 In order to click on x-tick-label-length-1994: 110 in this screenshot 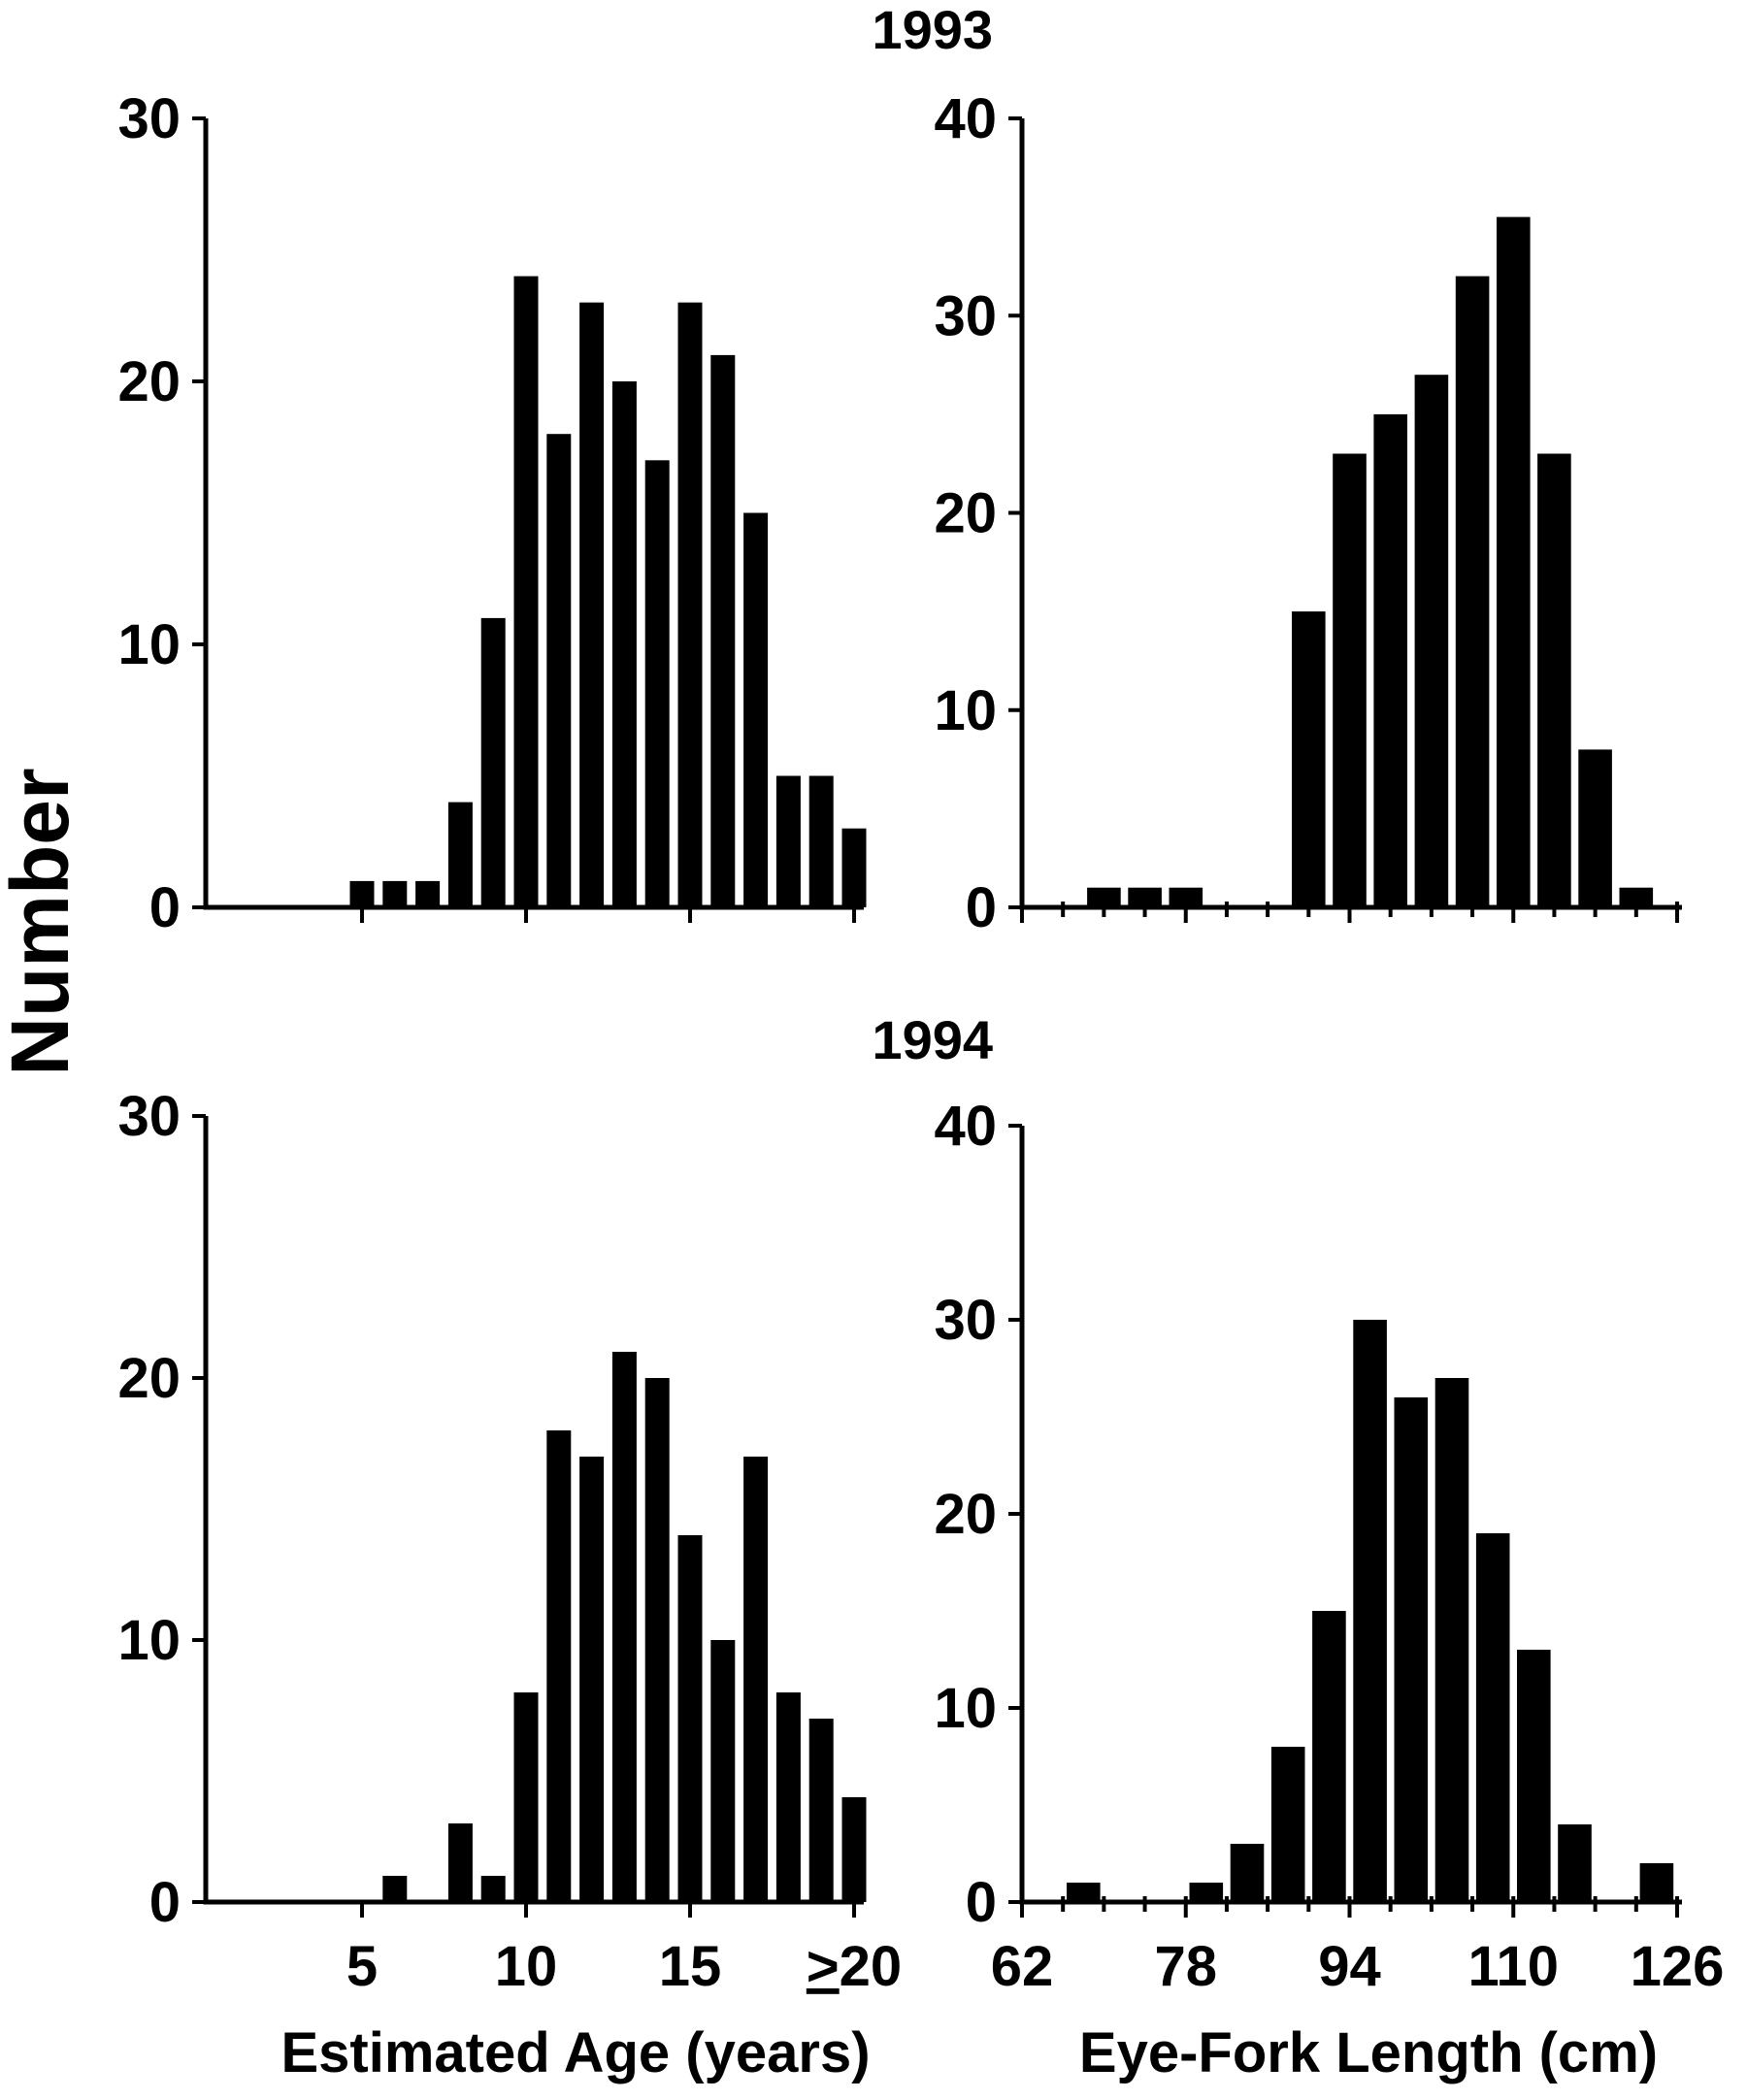, I will do `click(1513, 1967)`.